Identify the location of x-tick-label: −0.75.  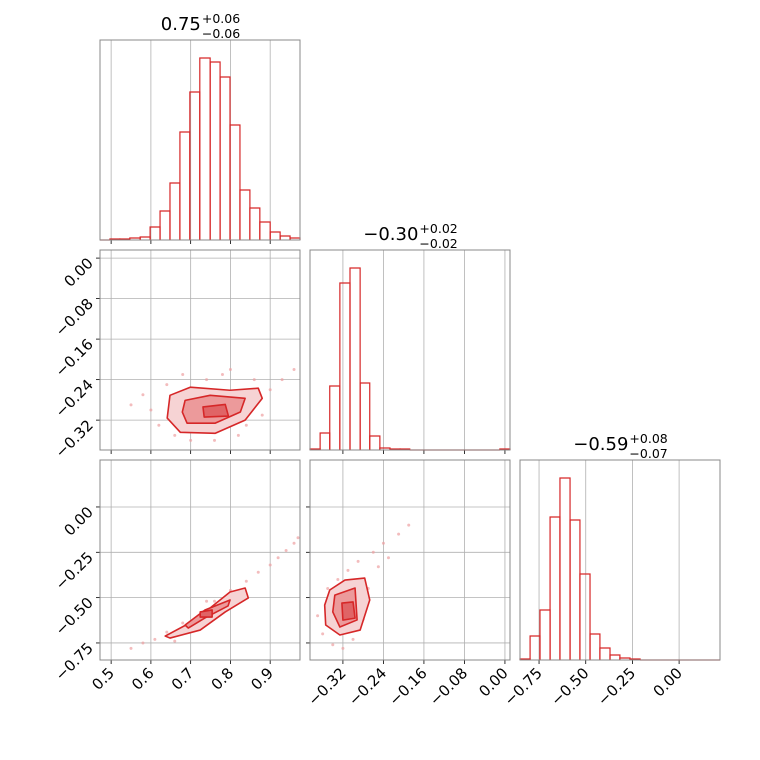
(523, 686).